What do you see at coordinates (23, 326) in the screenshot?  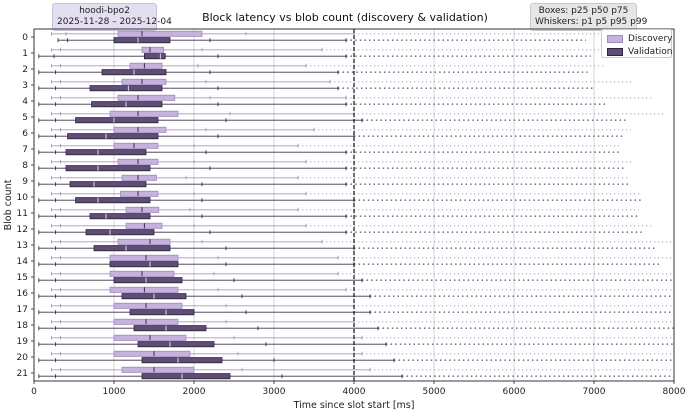 I see `y-tick-label: 18` at bounding box center [23, 326].